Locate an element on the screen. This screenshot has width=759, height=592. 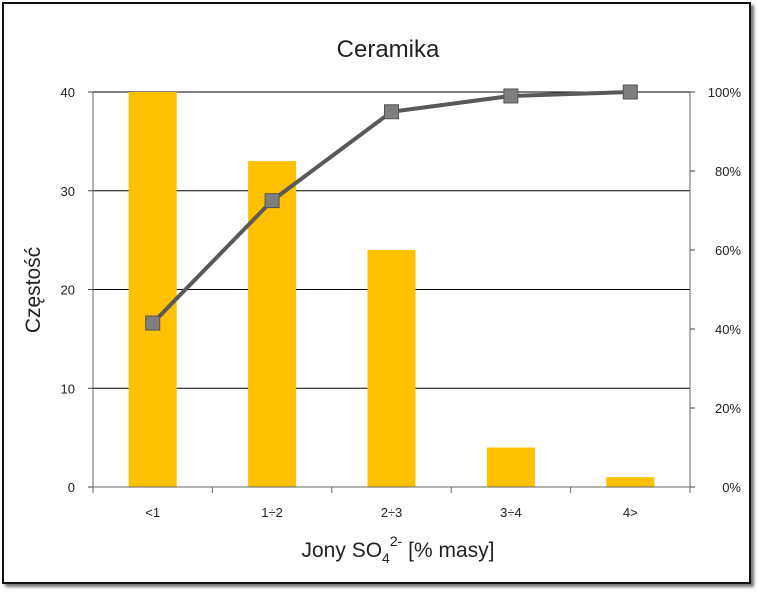
y-tick-label: 20 is located at coordinates (68, 290).